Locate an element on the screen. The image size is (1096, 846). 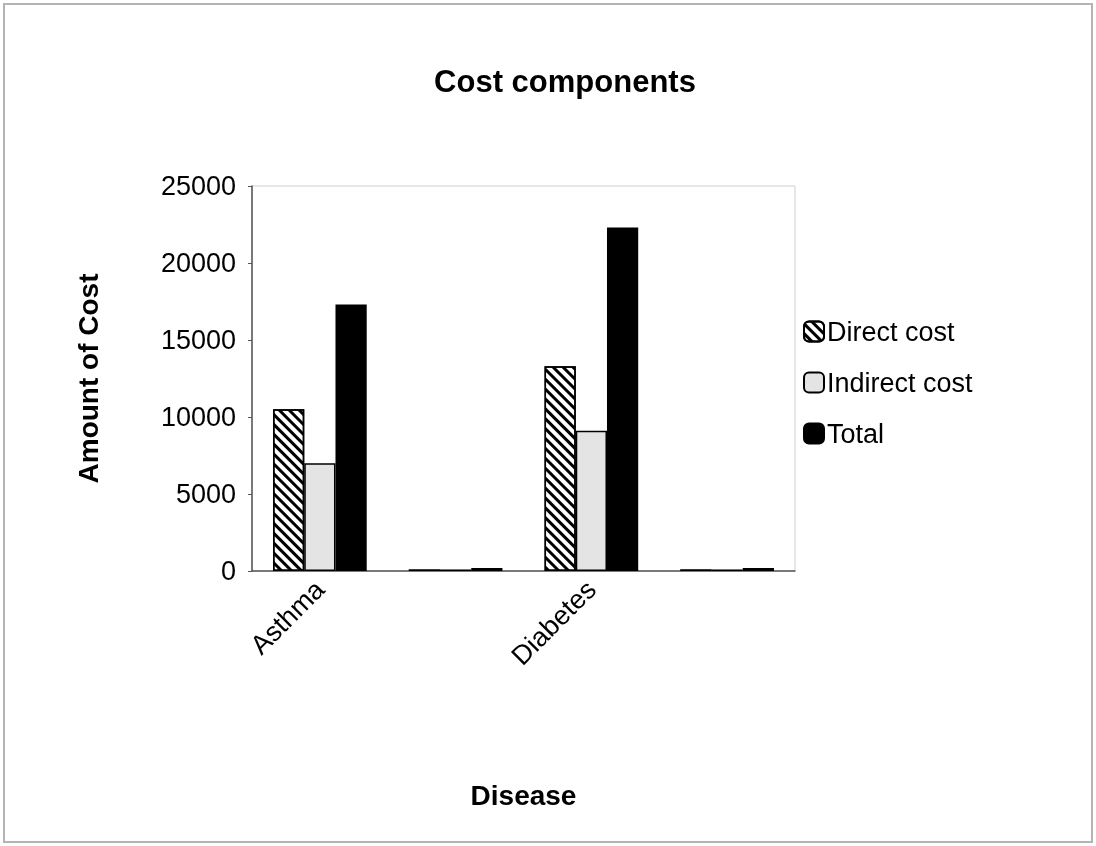
x-axis-title: Disease is located at coordinates (523, 795).